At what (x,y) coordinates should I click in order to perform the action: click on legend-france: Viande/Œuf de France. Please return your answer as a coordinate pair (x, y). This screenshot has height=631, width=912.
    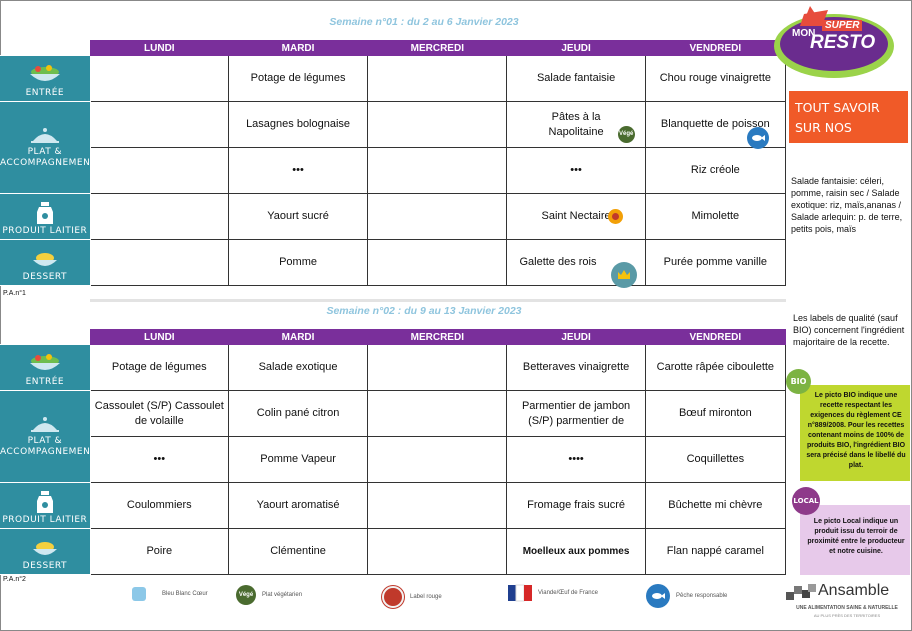
    Looking at the image, I should click on (553, 593).